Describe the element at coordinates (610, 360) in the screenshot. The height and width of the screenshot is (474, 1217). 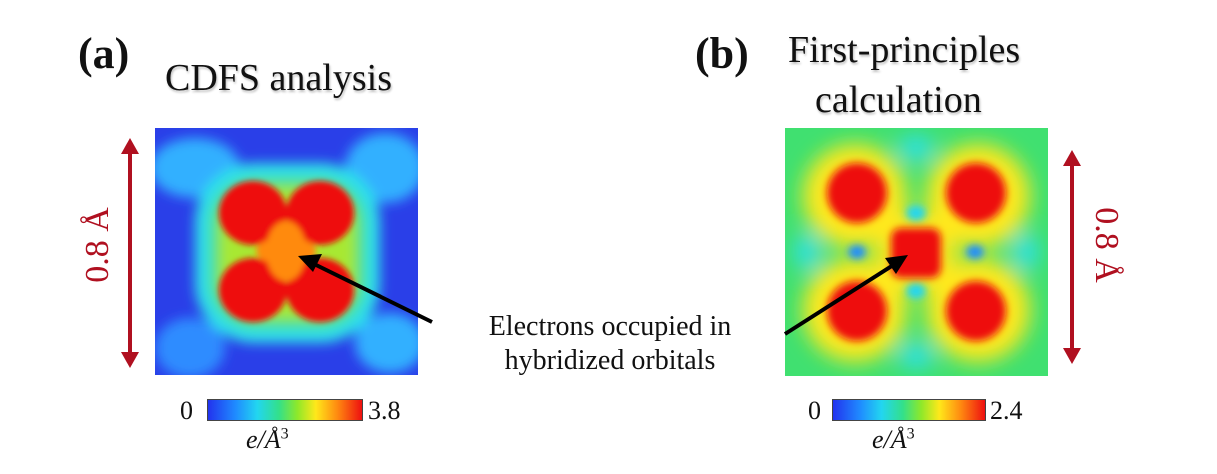
I see `annotation-line-2: hybridized orbitals` at that location.